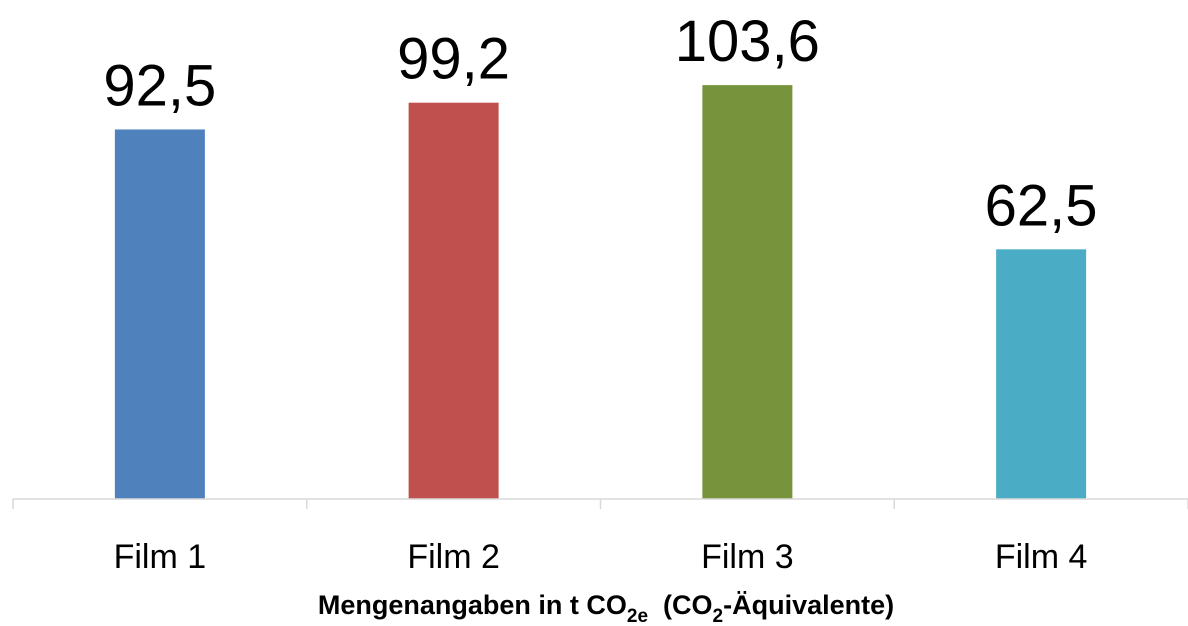 The height and width of the screenshot is (626, 1188). What do you see at coordinates (472, 605) in the screenshot?
I see `x-axis-title-part-1: Mengenangaben in t CO` at bounding box center [472, 605].